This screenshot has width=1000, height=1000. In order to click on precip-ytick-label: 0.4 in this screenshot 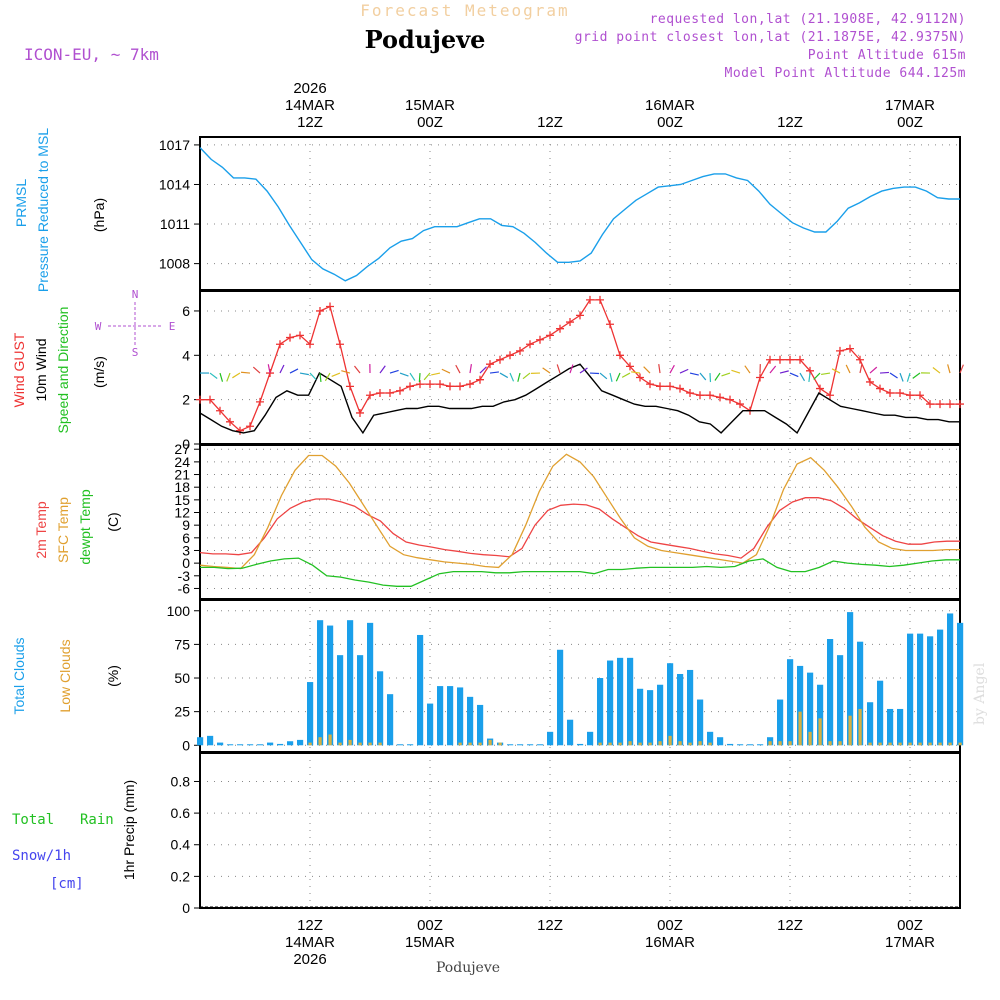, I will do `click(181, 845)`.